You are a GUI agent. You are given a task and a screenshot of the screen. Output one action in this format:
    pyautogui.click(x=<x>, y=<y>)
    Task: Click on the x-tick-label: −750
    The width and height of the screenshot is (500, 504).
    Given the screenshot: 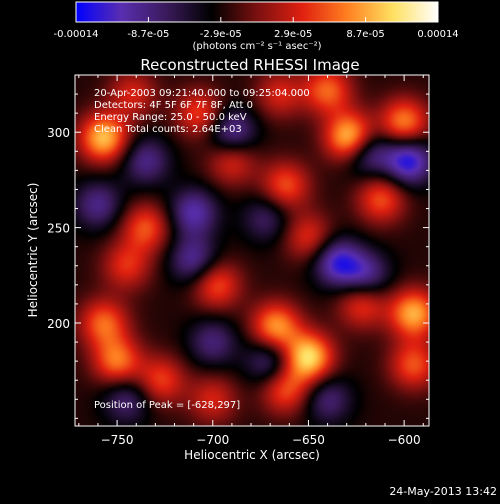 What is the action you would take?
    pyautogui.click(x=117, y=440)
    